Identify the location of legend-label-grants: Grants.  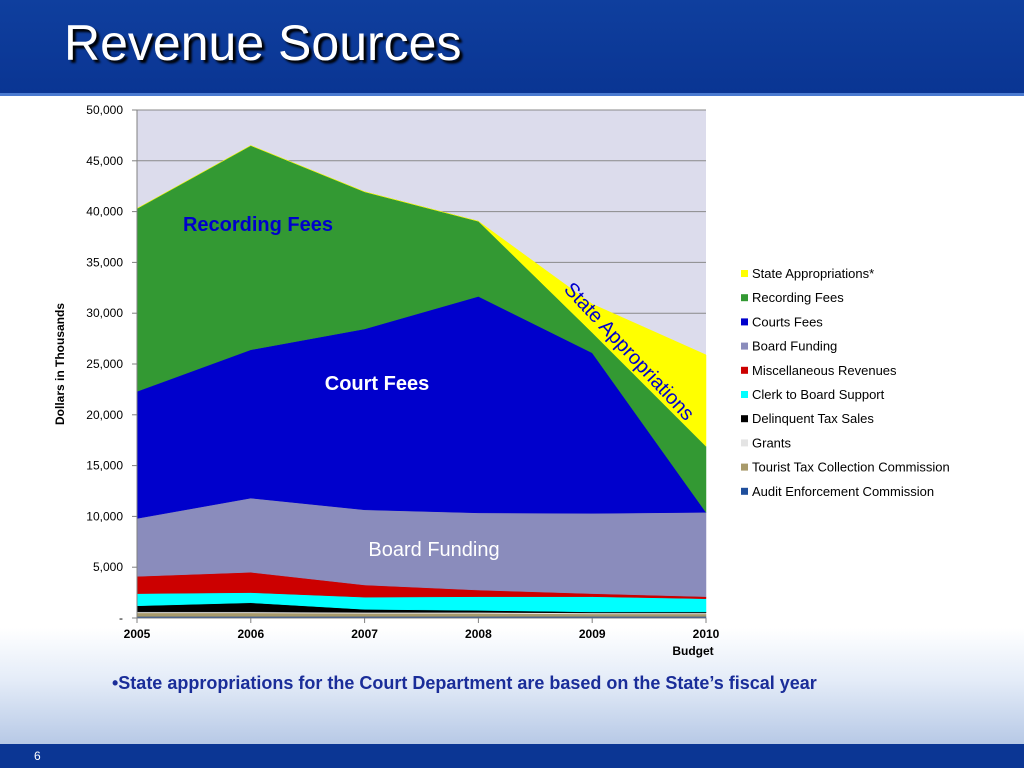
(772, 442).